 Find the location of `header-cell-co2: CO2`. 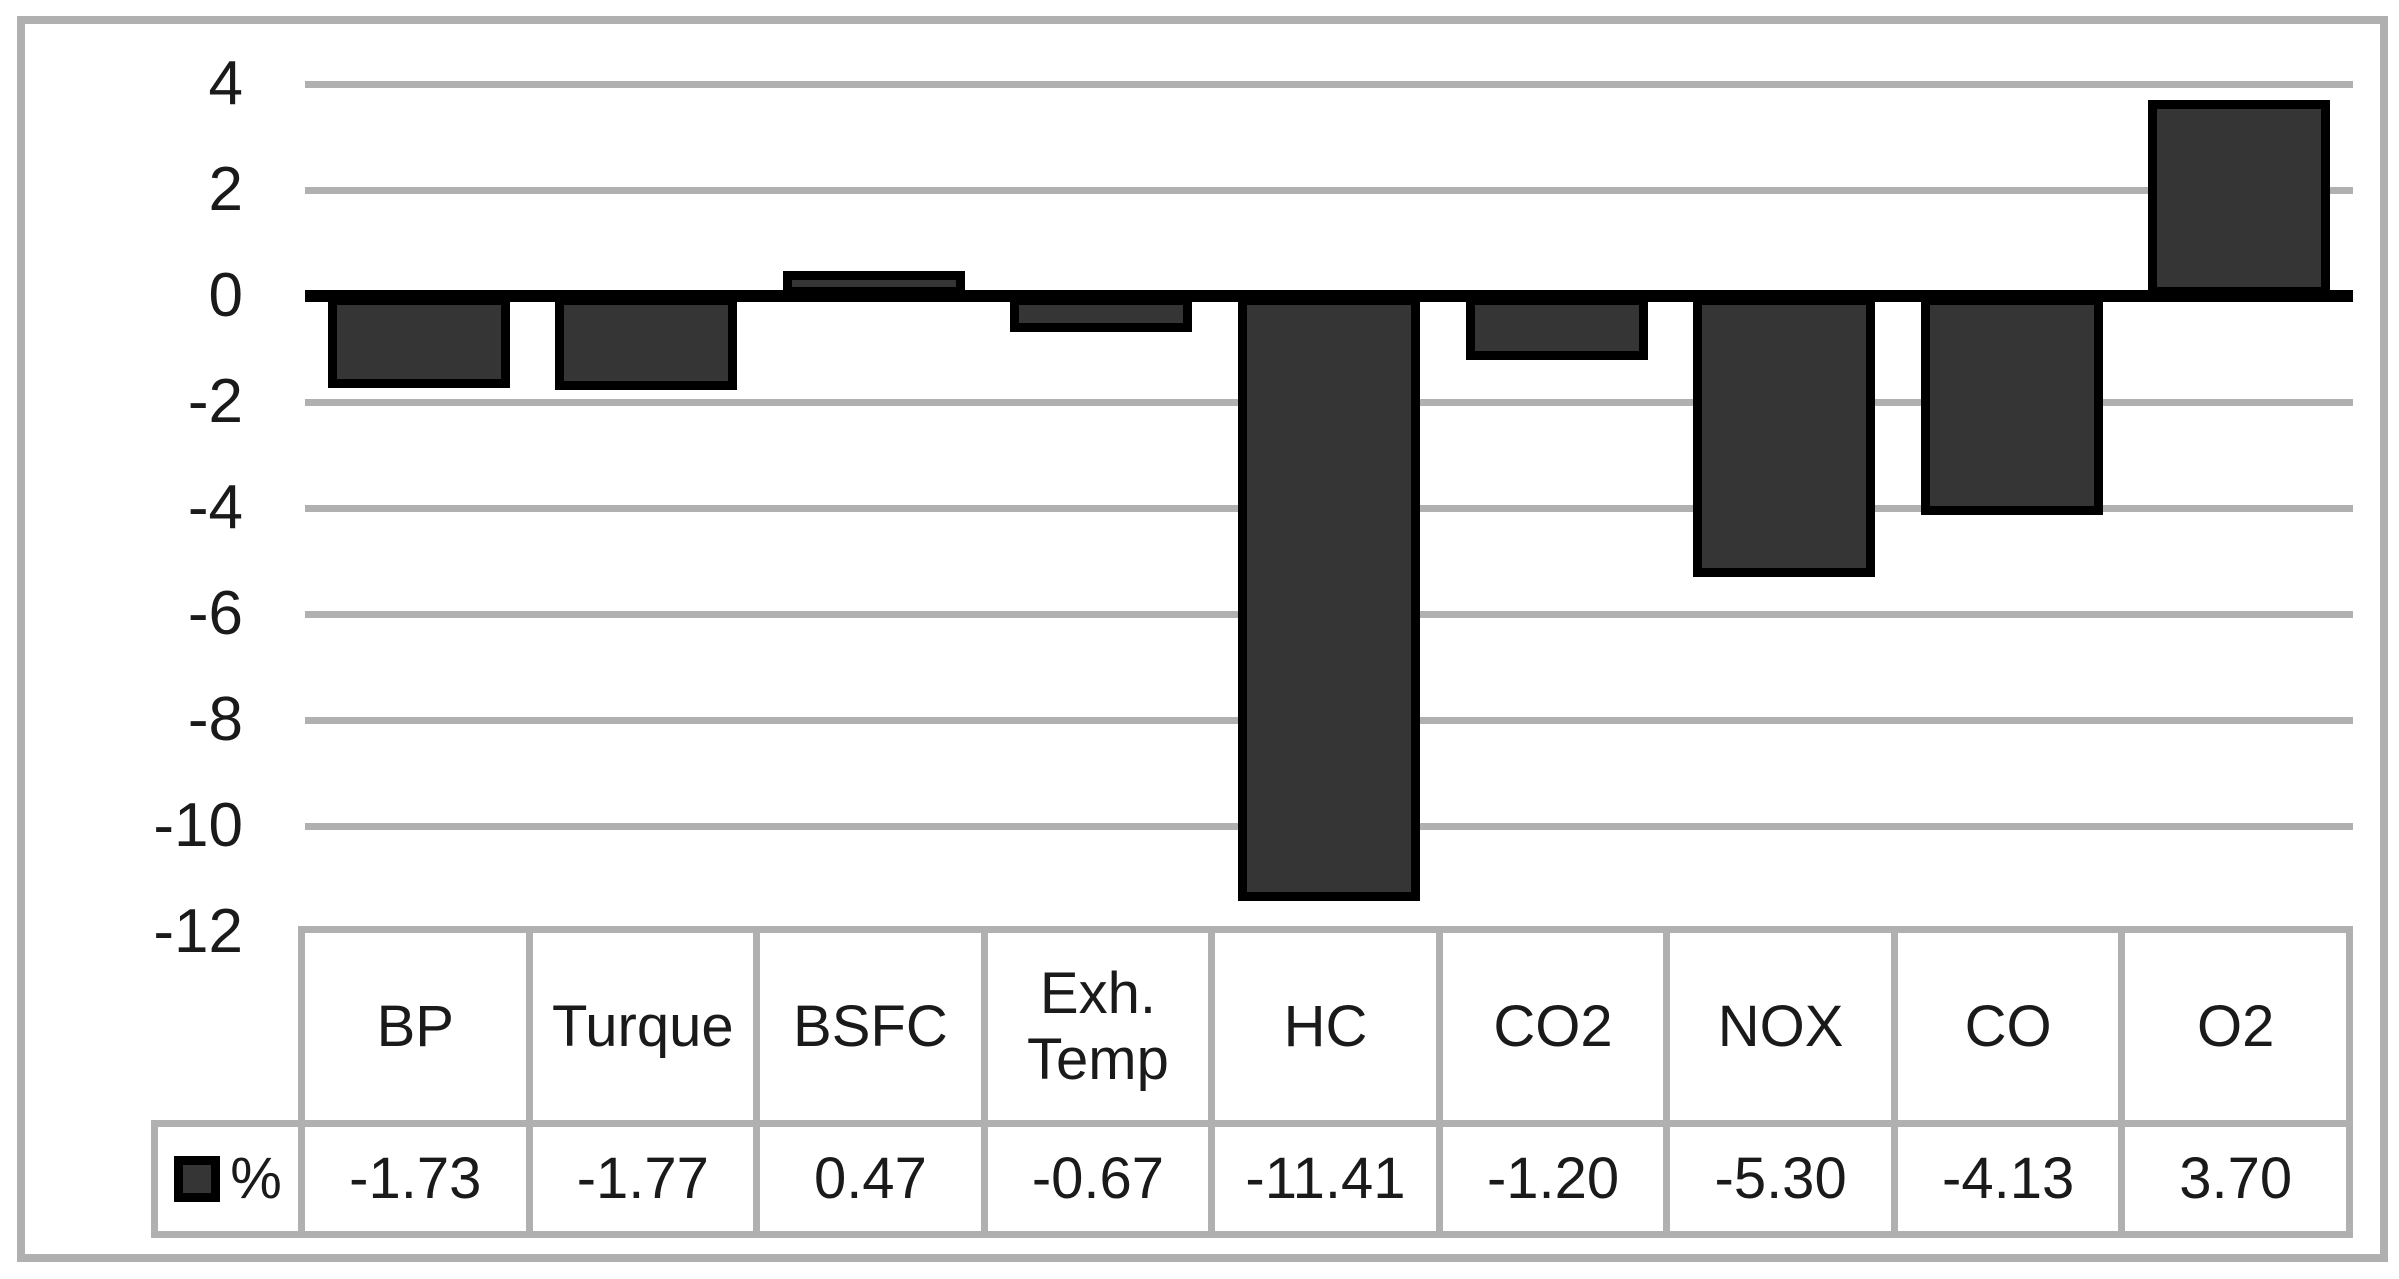

header-cell-co2: CO2 is located at coordinates (1553, 1026).